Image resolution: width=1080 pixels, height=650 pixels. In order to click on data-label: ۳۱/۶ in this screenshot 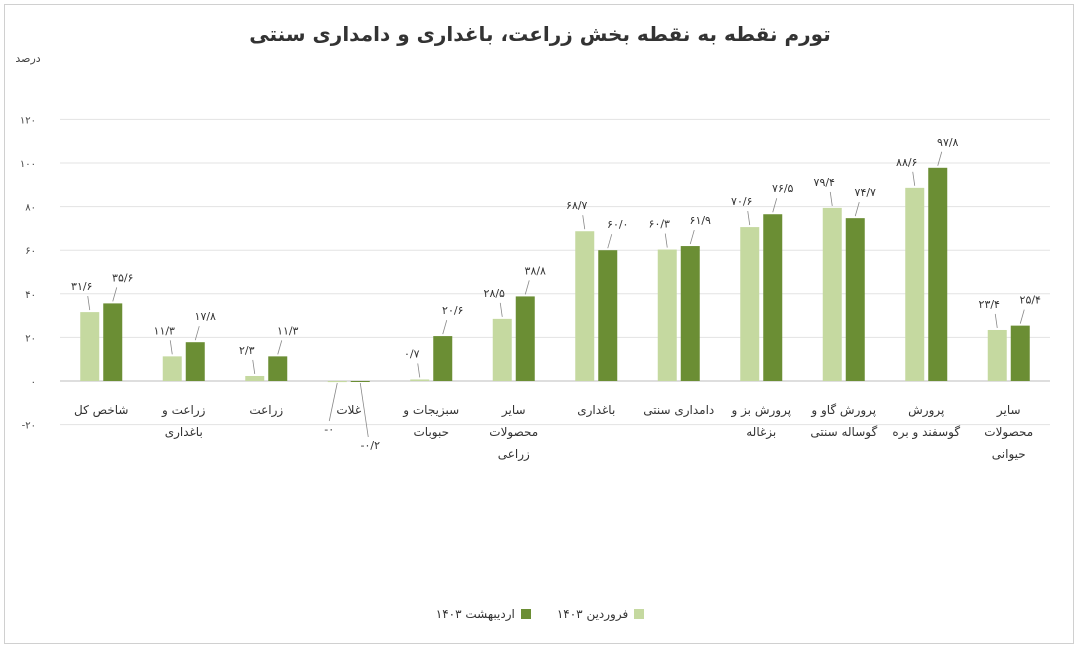, I will do `click(81, 286)`.